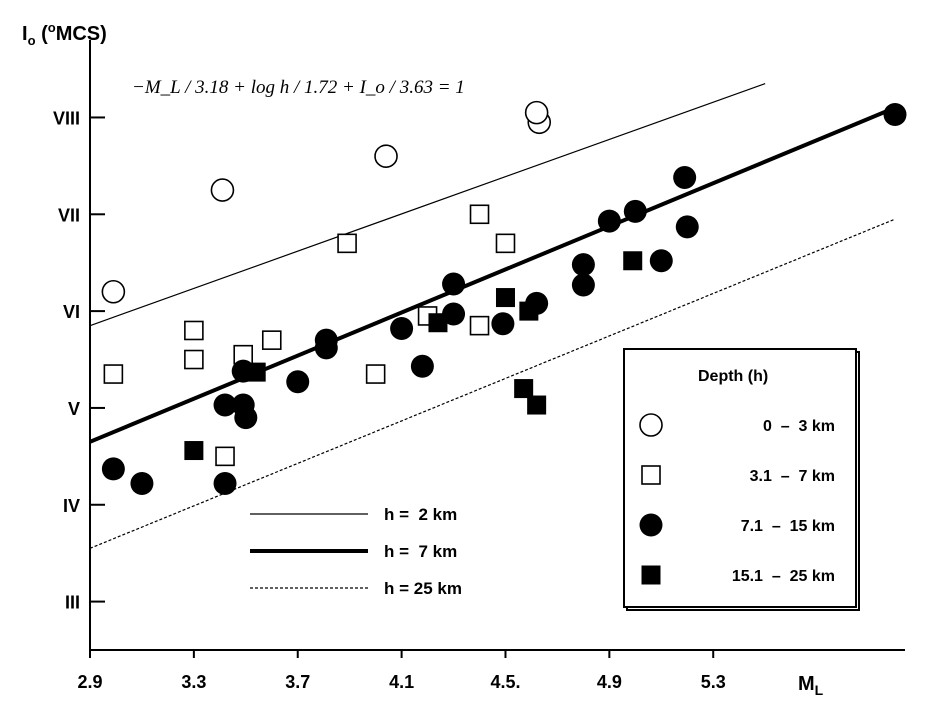 This screenshot has height=710, width=932. What do you see at coordinates (401, 682) in the screenshot?
I see `x-tick-label-3: 4.1` at bounding box center [401, 682].